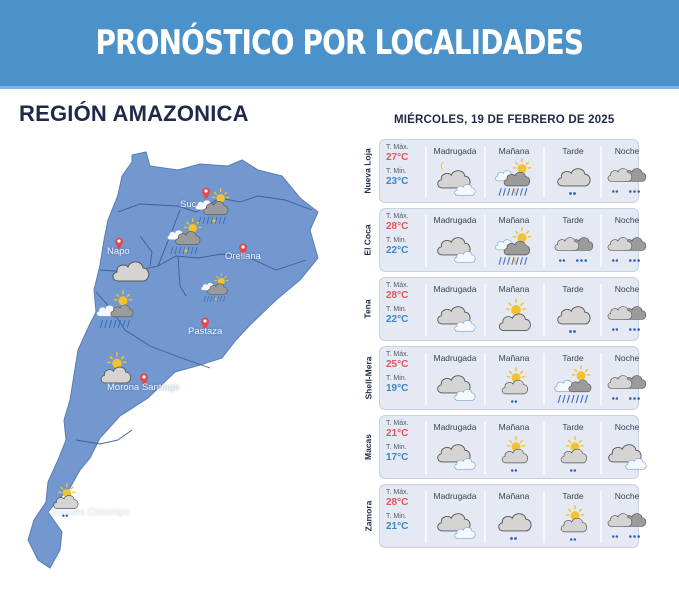  I want to click on page-title: PRONÓSTICO POR LOCALIDADES, so click(339, 43).